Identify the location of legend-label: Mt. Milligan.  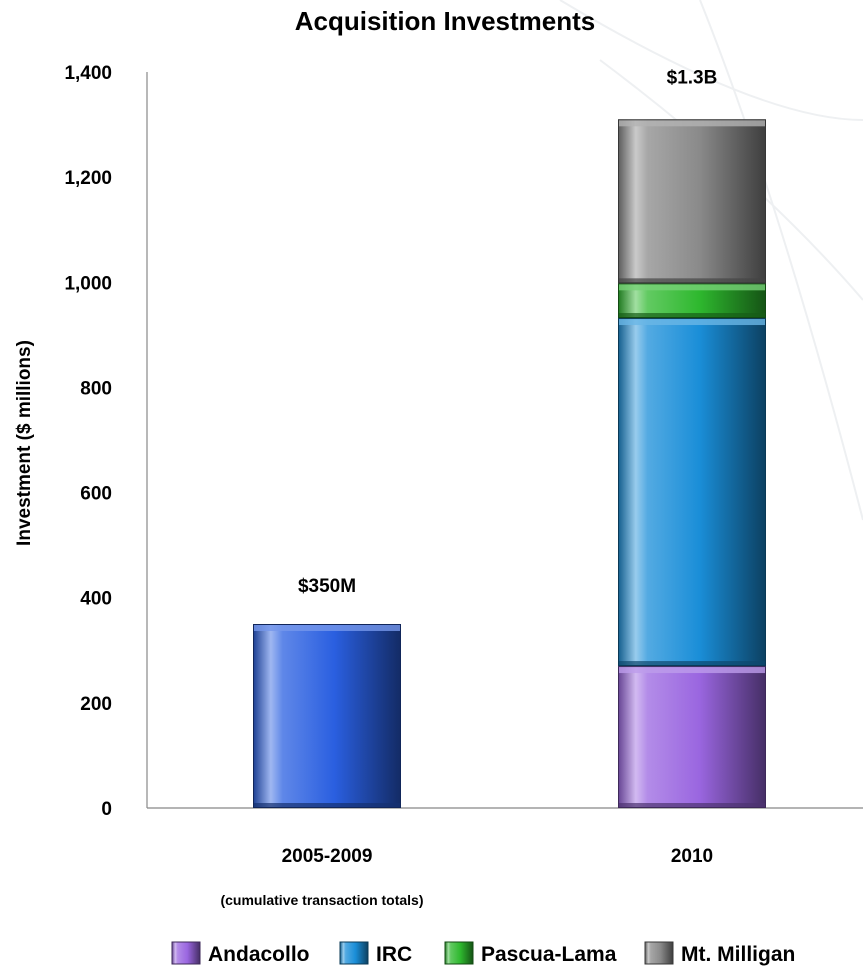
(738, 954).